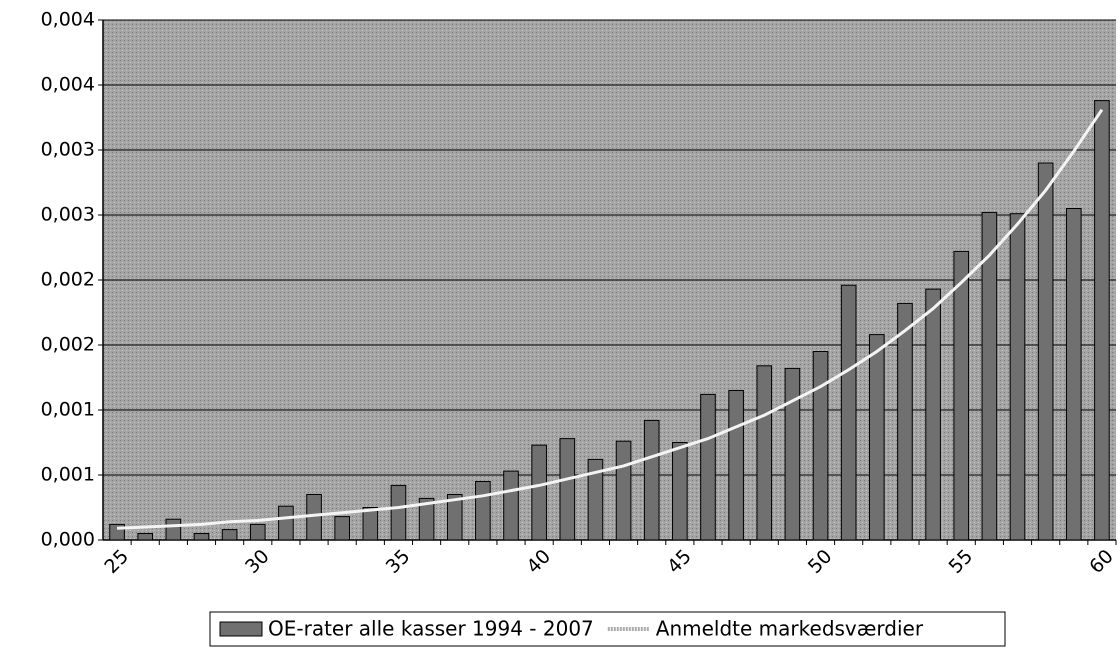 Image resolution: width=1118 pixels, height=654 pixels. What do you see at coordinates (68, 540) in the screenshot?
I see `y-tick-label: 0,000` at bounding box center [68, 540].